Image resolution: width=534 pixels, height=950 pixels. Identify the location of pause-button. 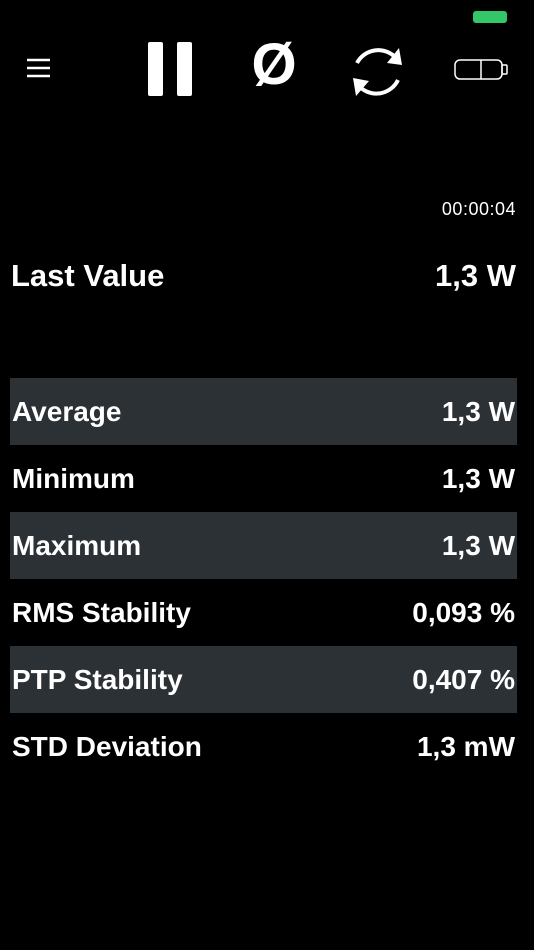
(170, 69).